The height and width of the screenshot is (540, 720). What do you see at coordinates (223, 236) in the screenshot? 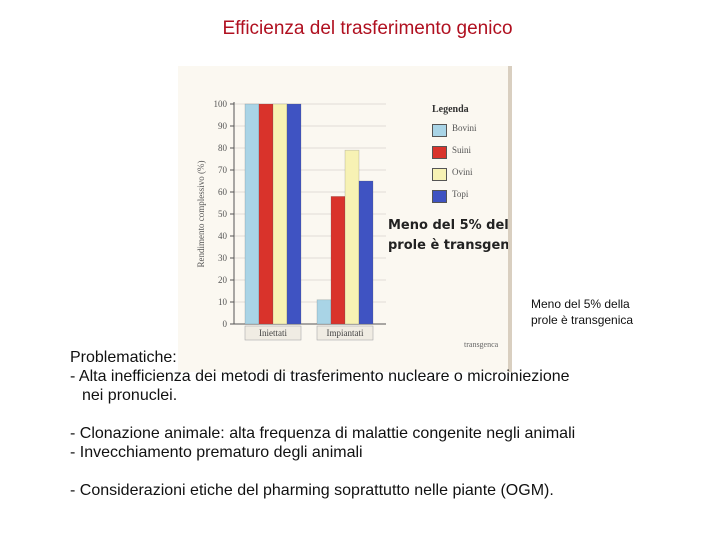
I see `y-tick-label: 40` at bounding box center [223, 236].